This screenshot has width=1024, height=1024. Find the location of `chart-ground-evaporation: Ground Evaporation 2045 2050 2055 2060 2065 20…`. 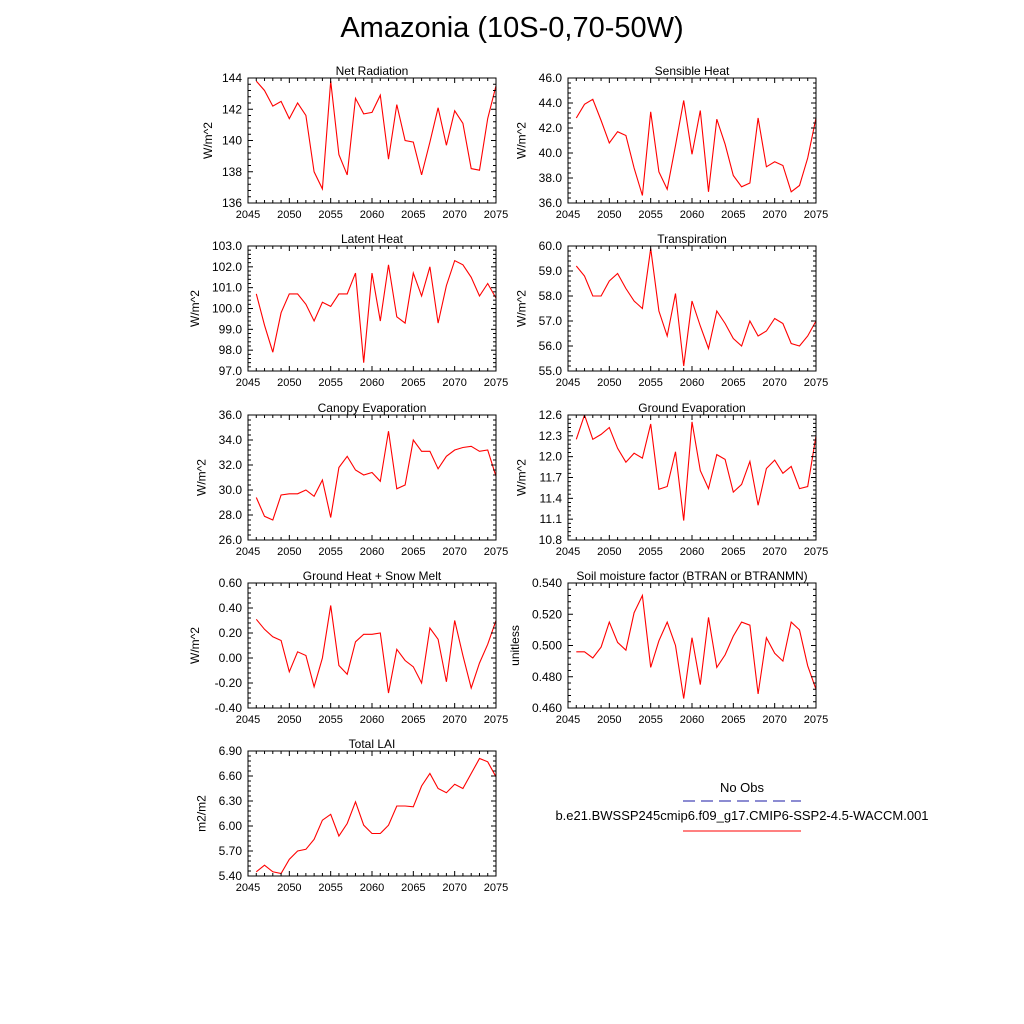

chart-ground-evaporation: Ground Evaporation 2045 2050 2055 2060 2065 20… is located at coordinates (672, 479).